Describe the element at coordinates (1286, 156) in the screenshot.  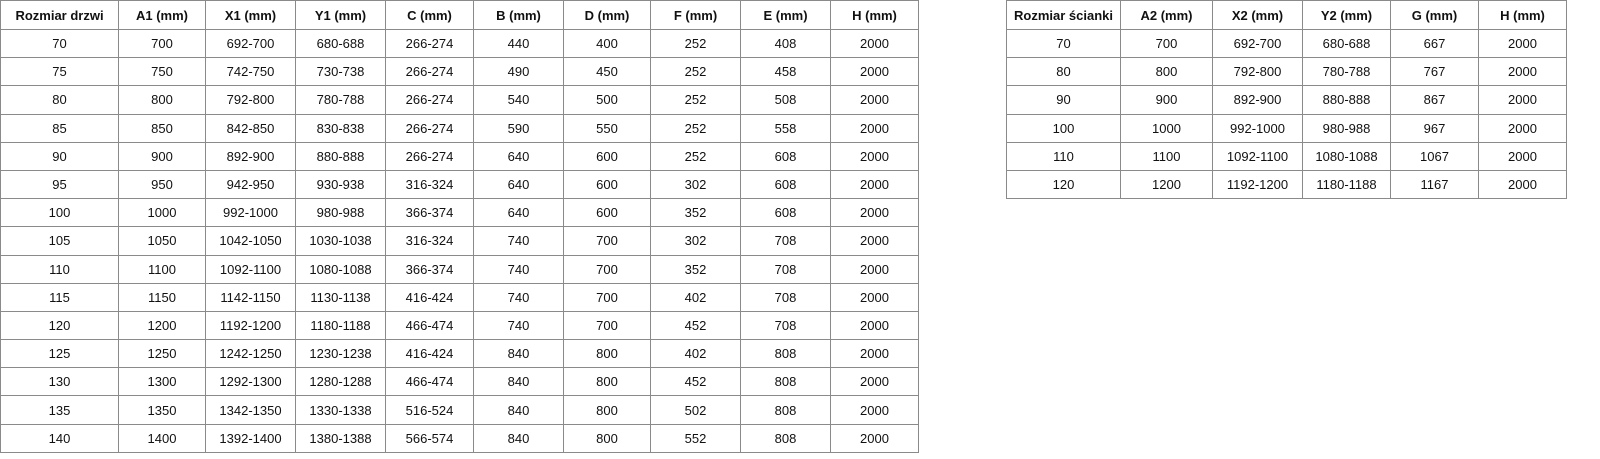
I see `table-row: 110 1100 1092-1100 1080-1088 1067 2000` at that location.